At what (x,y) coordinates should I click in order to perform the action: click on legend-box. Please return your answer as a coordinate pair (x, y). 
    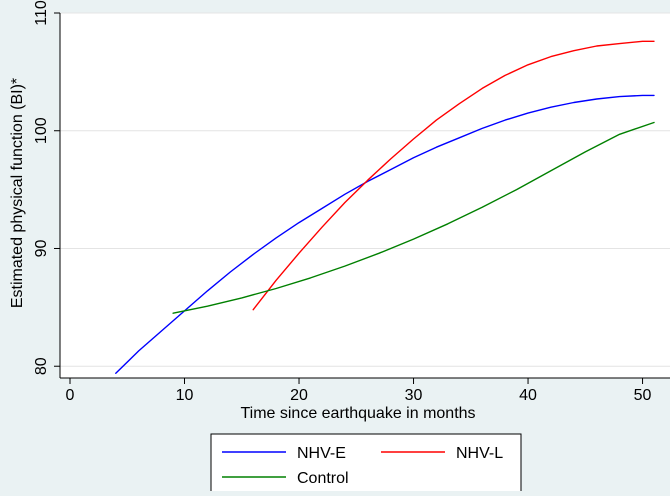
    Looking at the image, I should click on (366, 464).